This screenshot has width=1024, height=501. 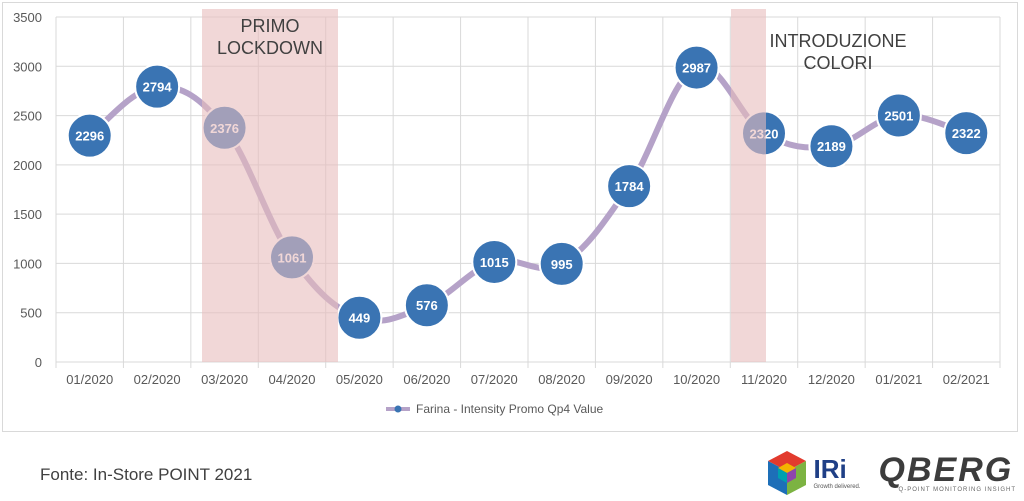 I want to click on x-tick-label: 01/2021, so click(x=898, y=379).